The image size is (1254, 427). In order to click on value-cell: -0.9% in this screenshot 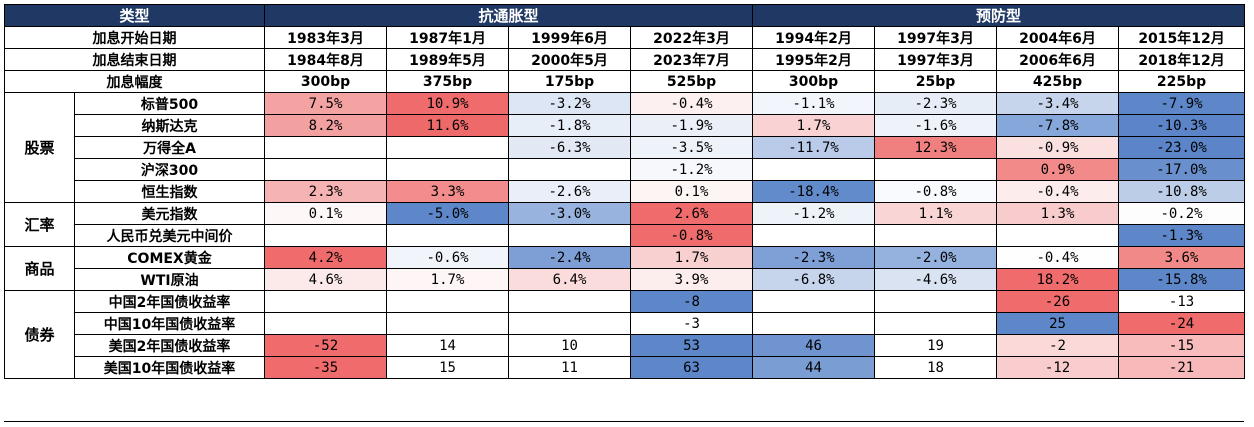, I will do `click(1058, 147)`.